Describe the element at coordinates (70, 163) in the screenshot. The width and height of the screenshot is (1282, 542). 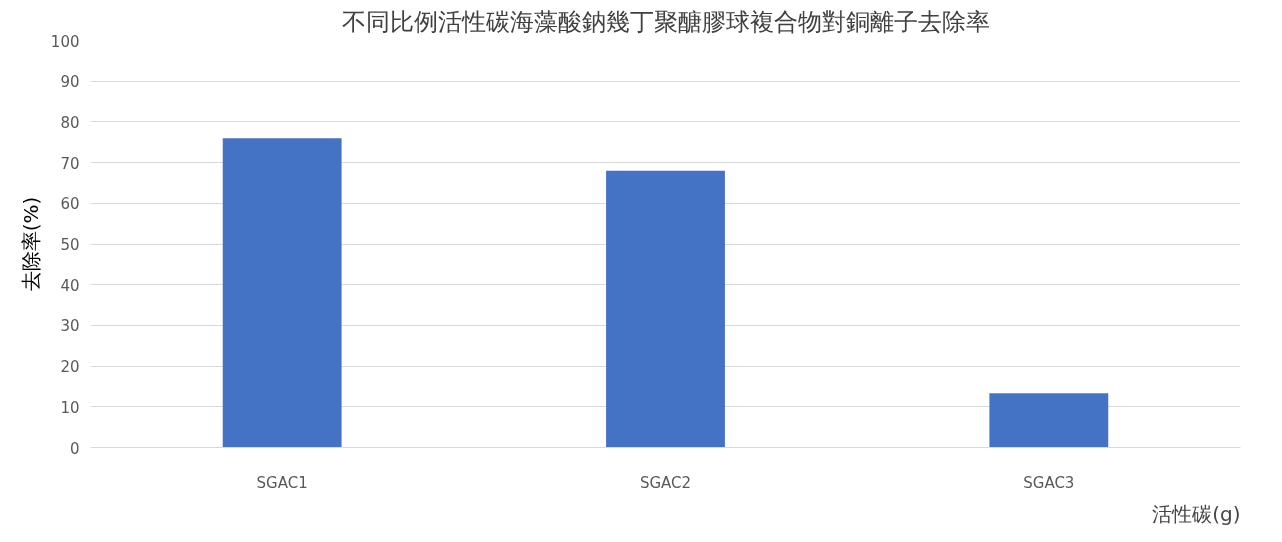
I see `y-tick-label: 70` at that location.